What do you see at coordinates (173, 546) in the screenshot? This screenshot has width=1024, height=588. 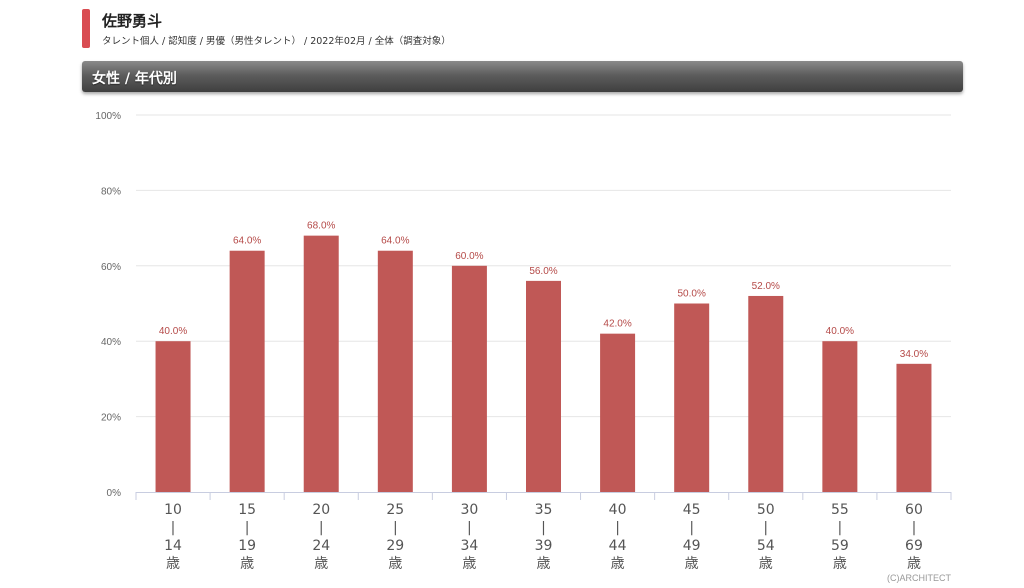 I see `x-tick-label: 14` at bounding box center [173, 546].